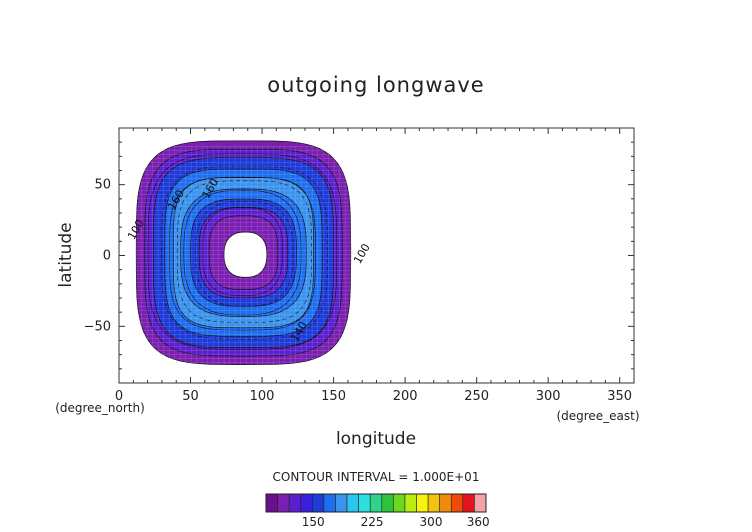 This screenshot has height=532, width=752. What do you see at coordinates (376, 439) in the screenshot?
I see `x-axis-label: longitude` at bounding box center [376, 439].